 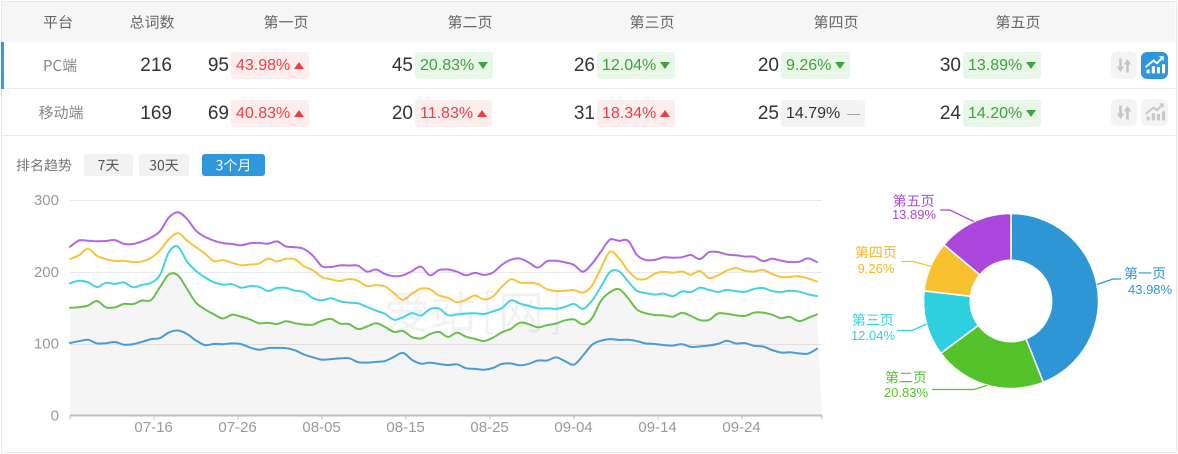 I want to click on svg-text: 100, so click(x=46, y=344).